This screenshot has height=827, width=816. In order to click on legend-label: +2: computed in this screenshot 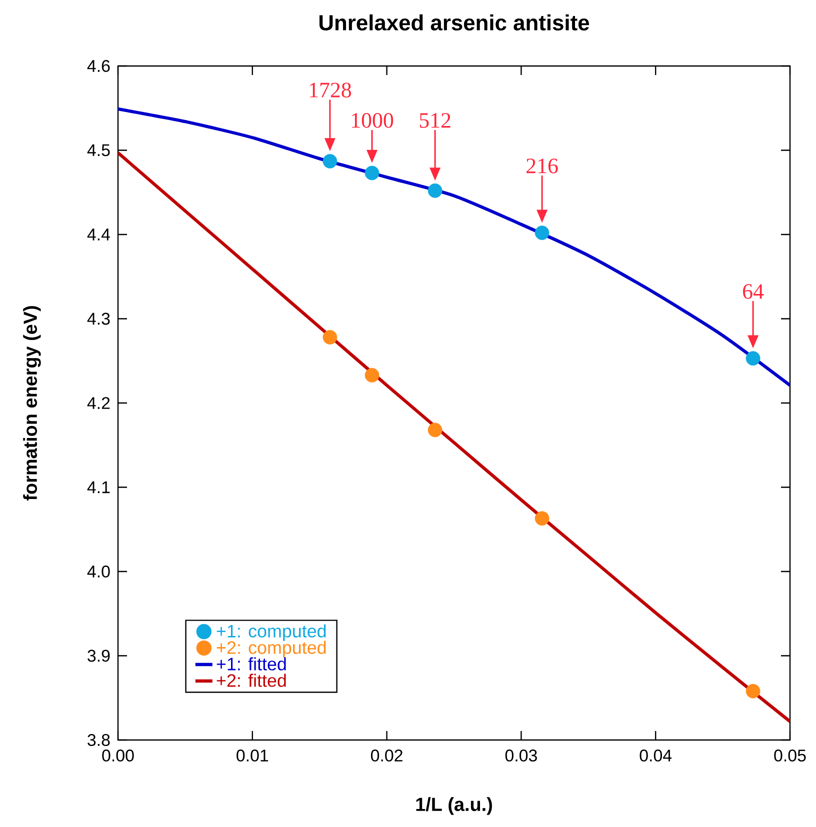, I will do `click(271, 649)`.